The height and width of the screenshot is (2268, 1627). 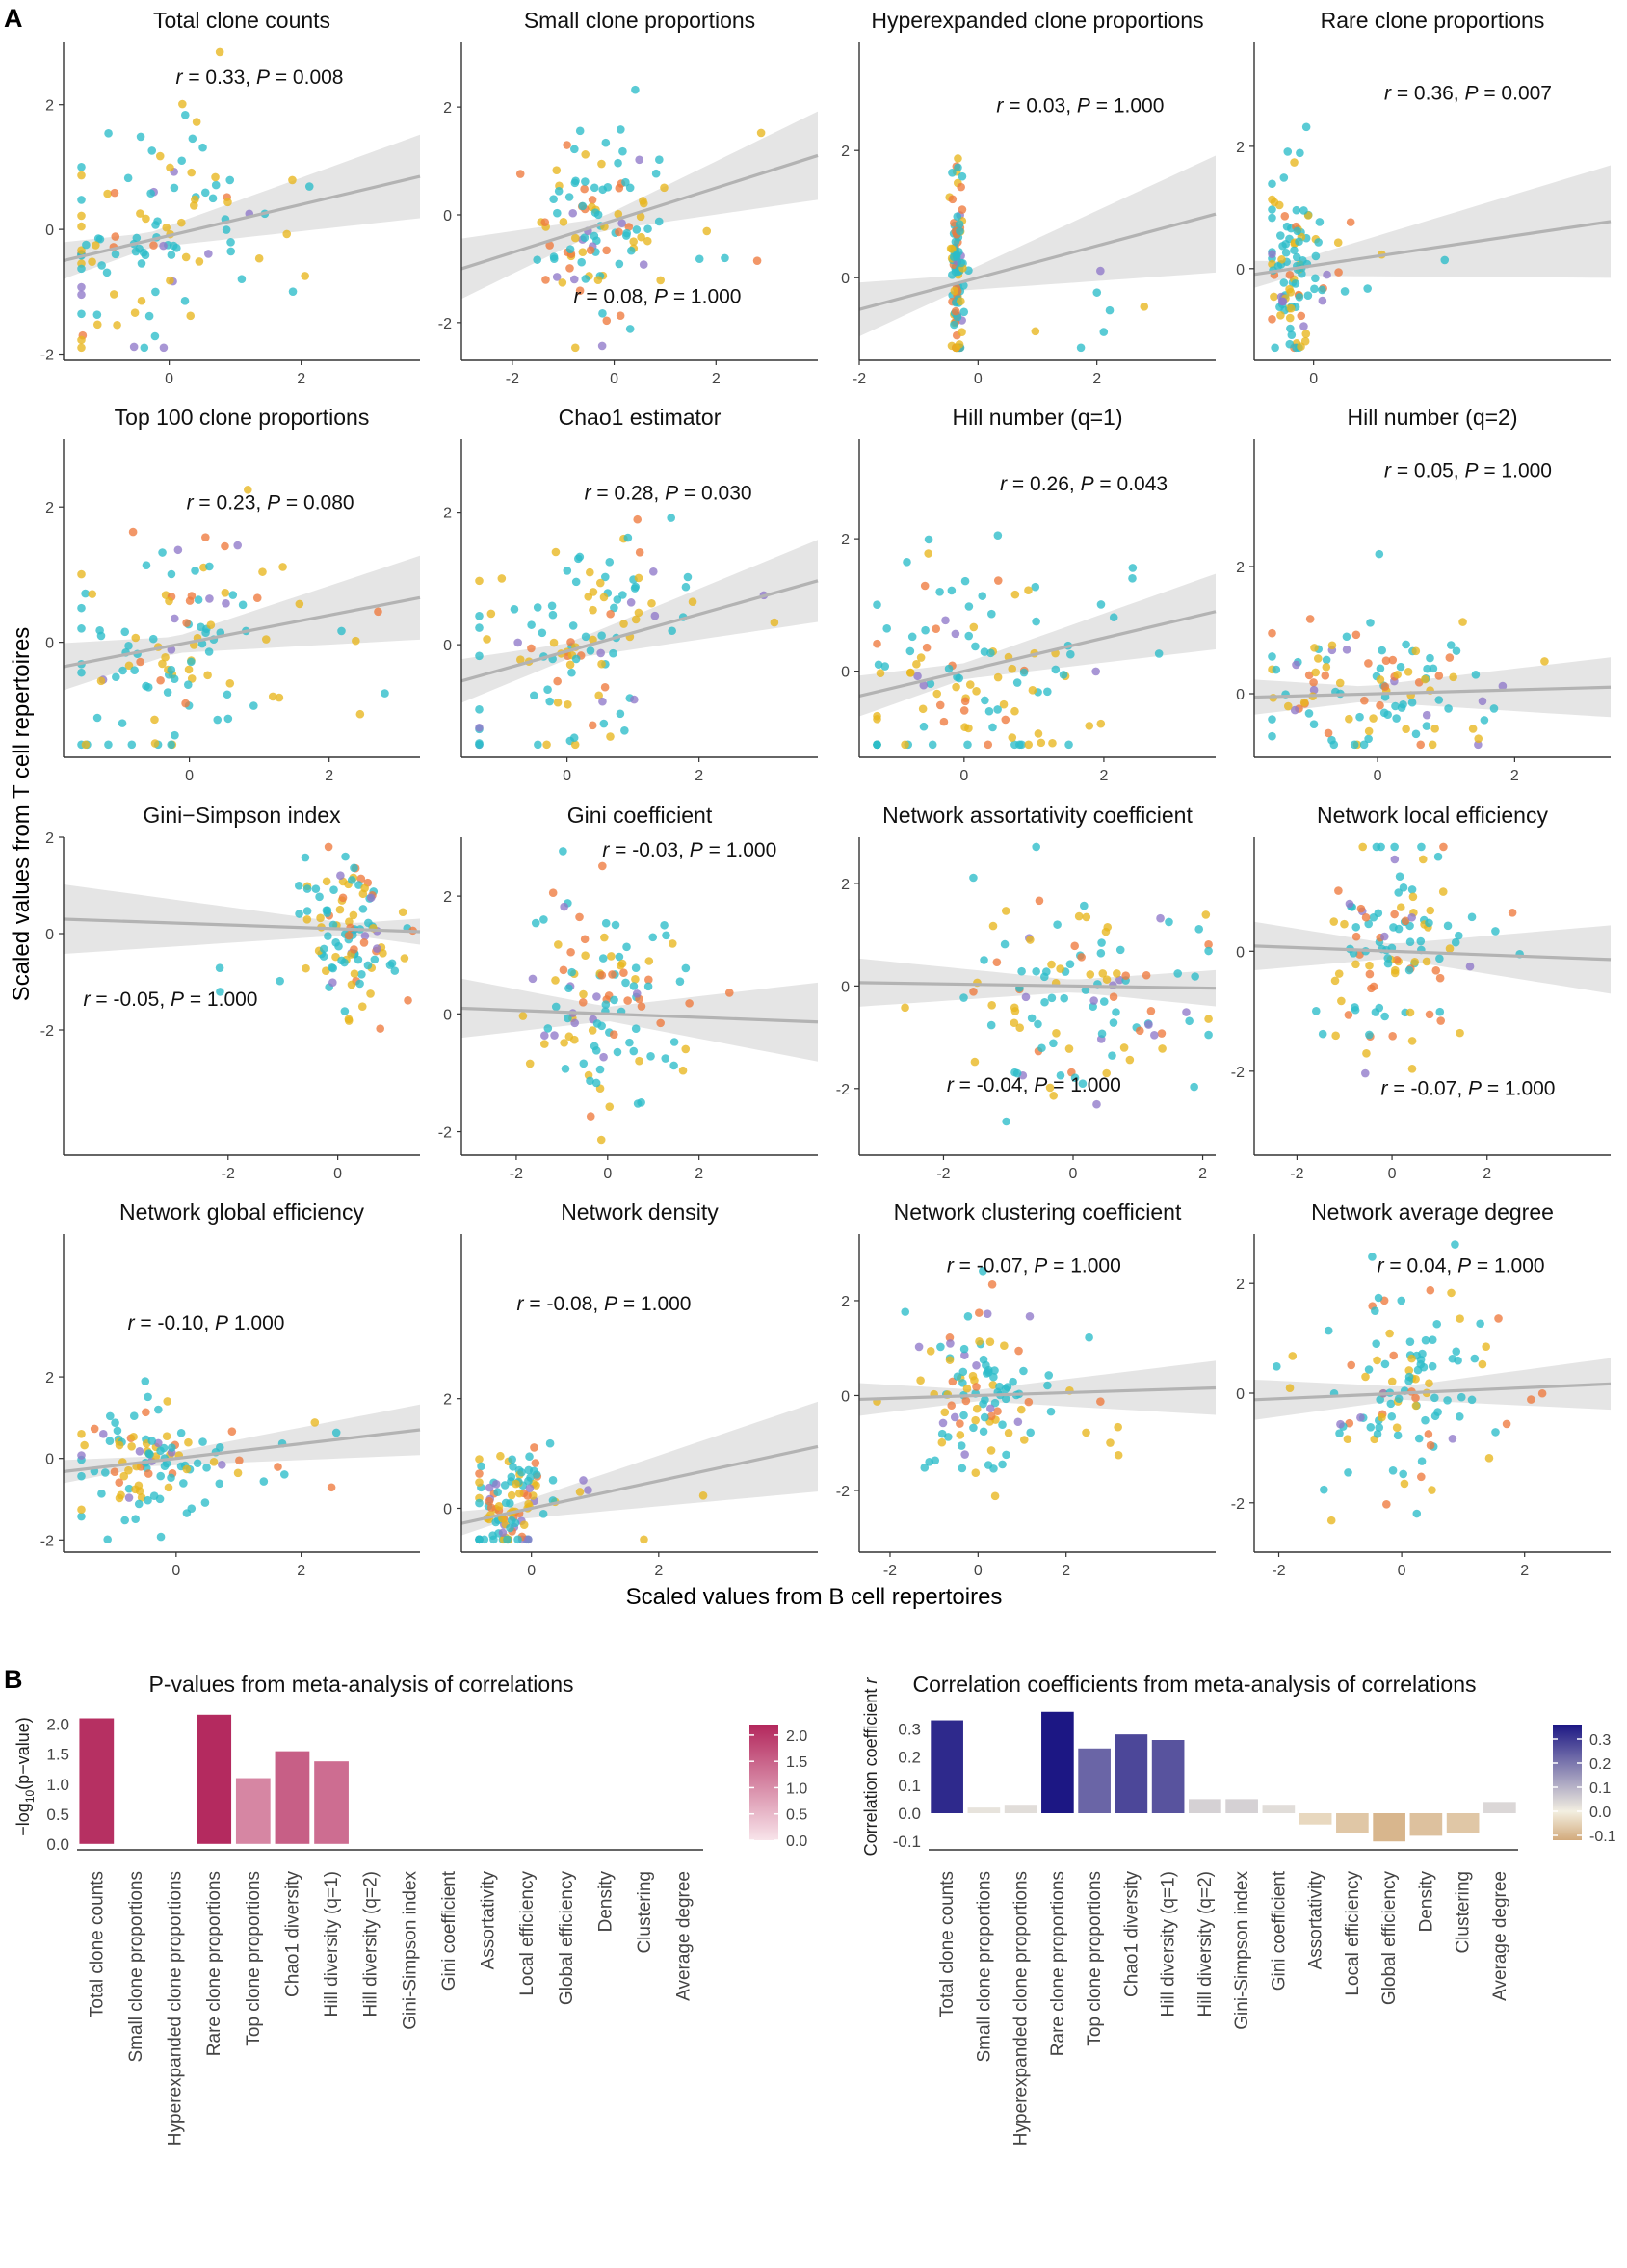 What do you see at coordinates (1206, 1944) in the screenshot?
I see `category-label: Hill diversity (q=2)` at bounding box center [1206, 1944].